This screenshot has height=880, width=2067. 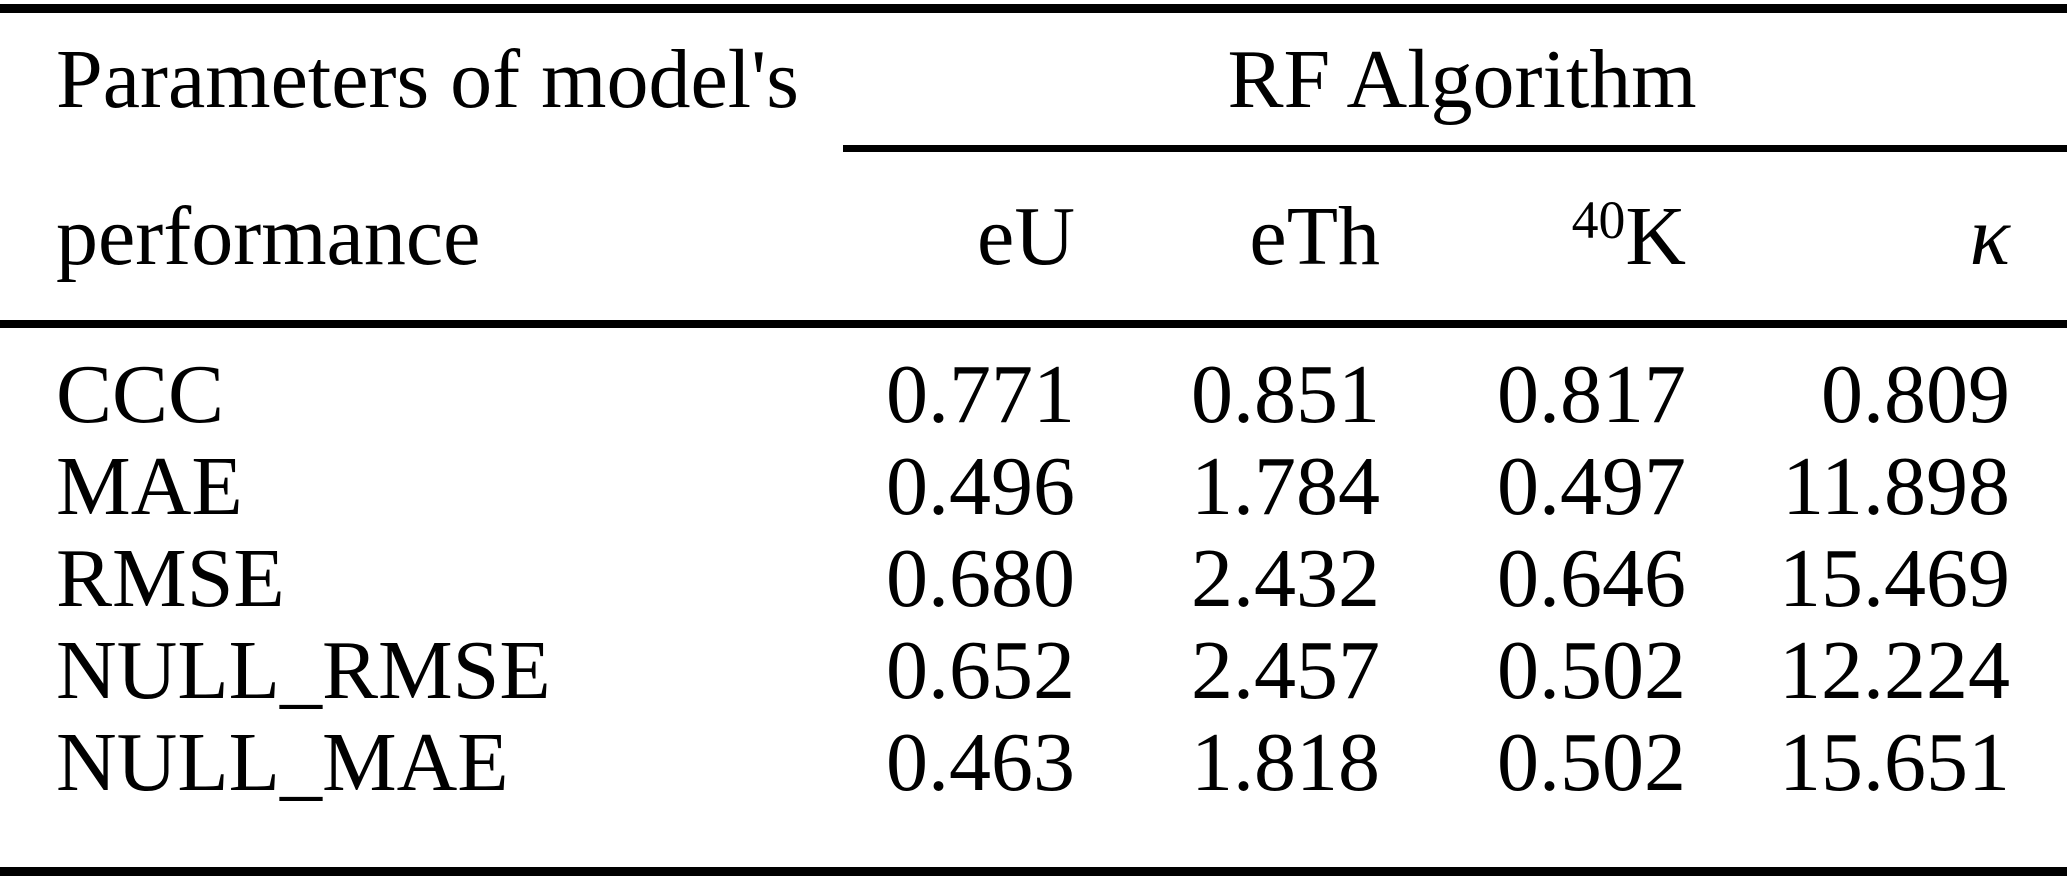 What do you see at coordinates (1894, 670) in the screenshot?
I see `value-cell: 12.224` at bounding box center [1894, 670].